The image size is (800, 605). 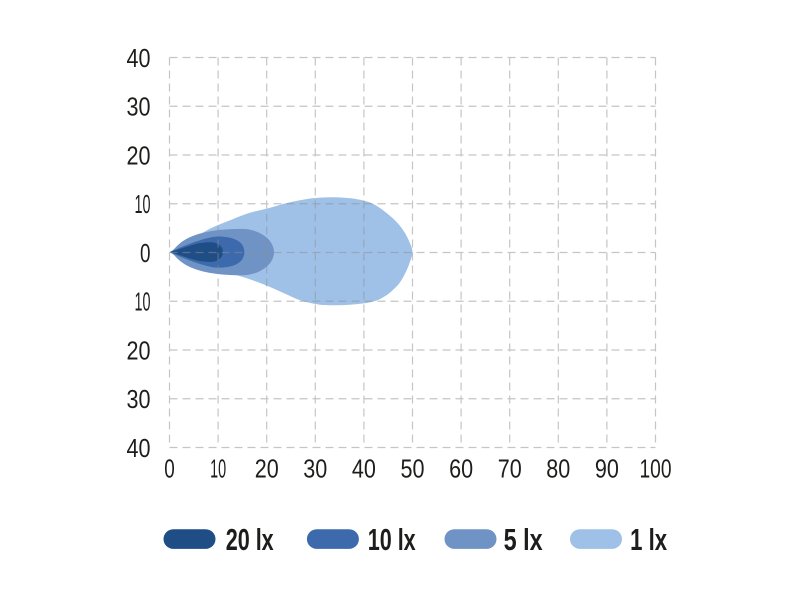 I want to click on svg-text: 50, so click(x=413, y=468).